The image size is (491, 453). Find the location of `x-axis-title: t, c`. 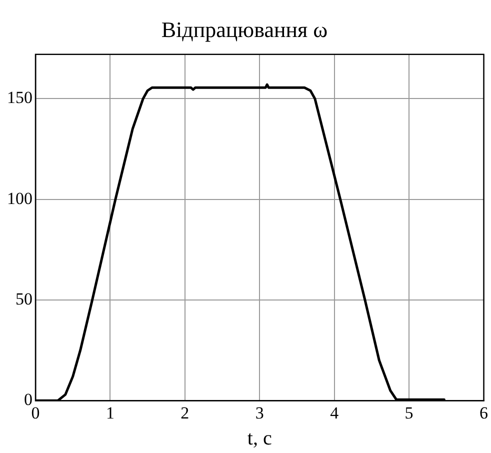

x-axis-title: t, c is located at coordinates (259, 438).